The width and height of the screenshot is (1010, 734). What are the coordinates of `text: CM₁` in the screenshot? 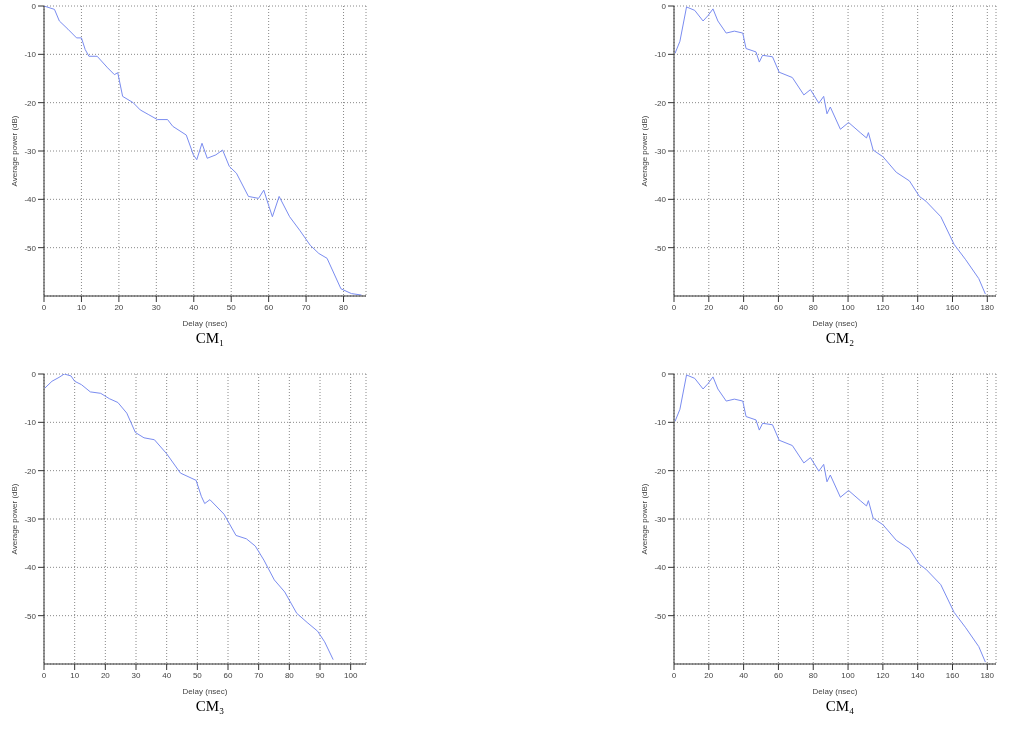 It's located at (210, 338).